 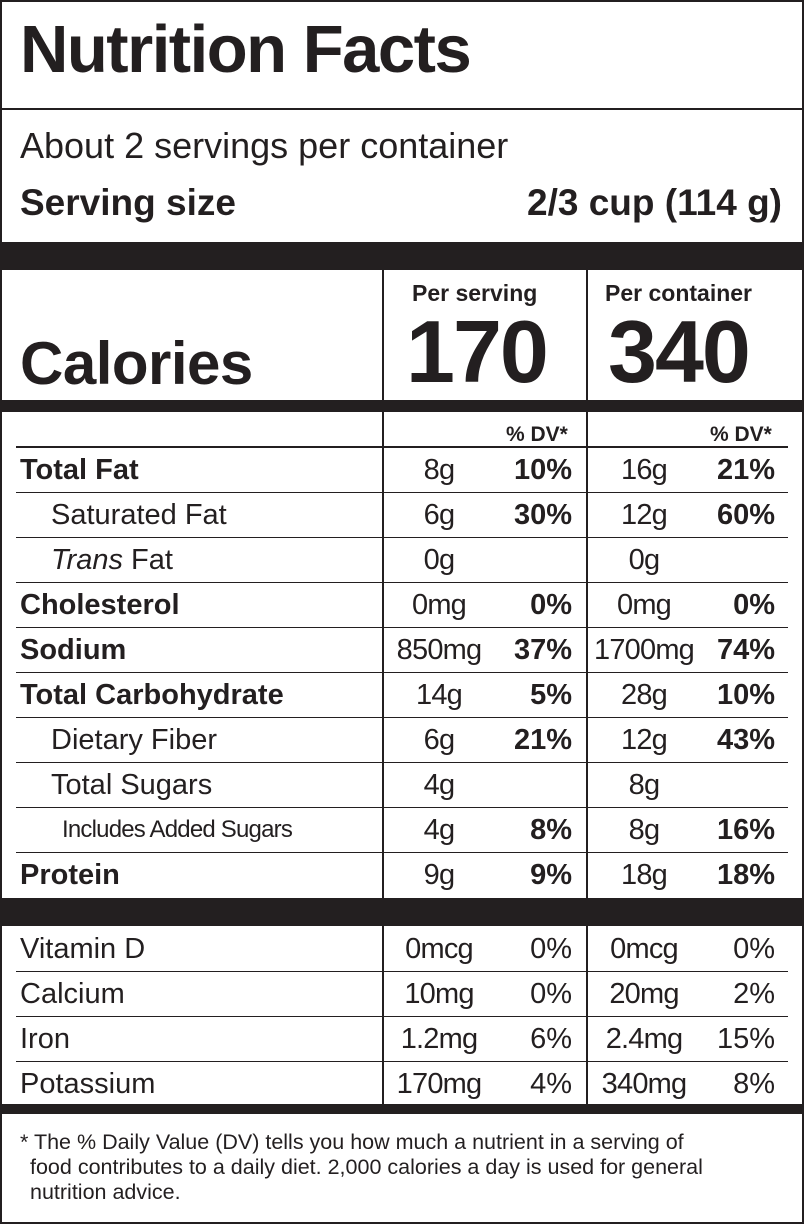 I want to click on container-amount: 0mg, so click(x=644, y=605).